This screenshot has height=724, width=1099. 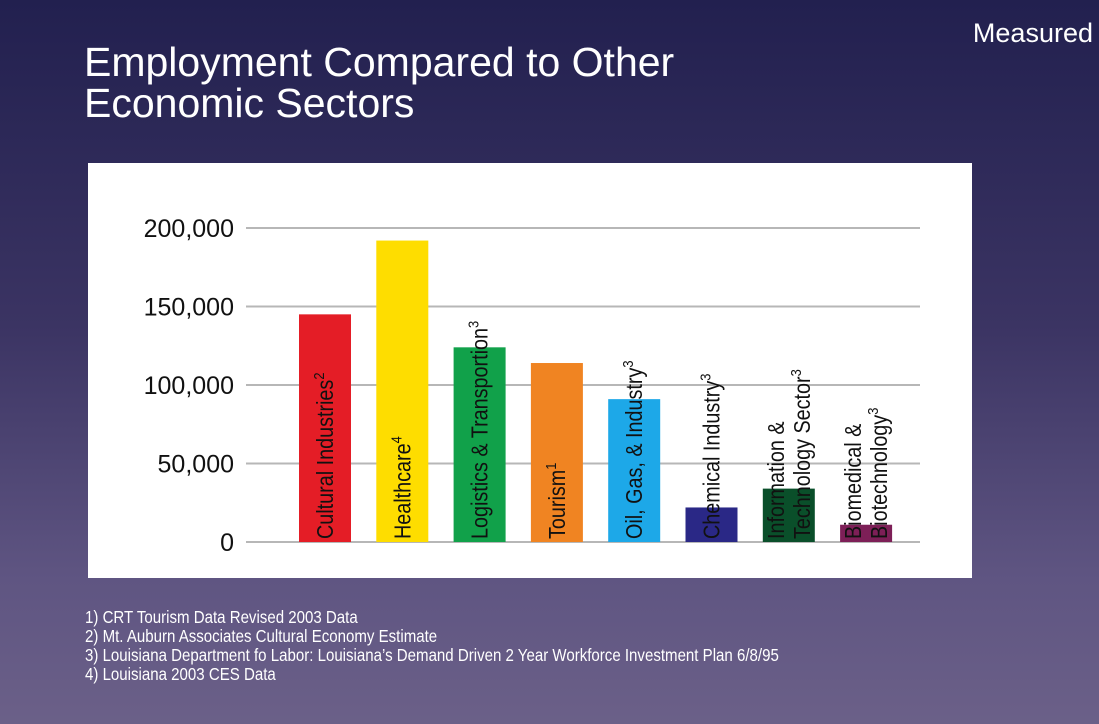 I want to click on category-label: Healthcare4, so click(x=401, y=487).